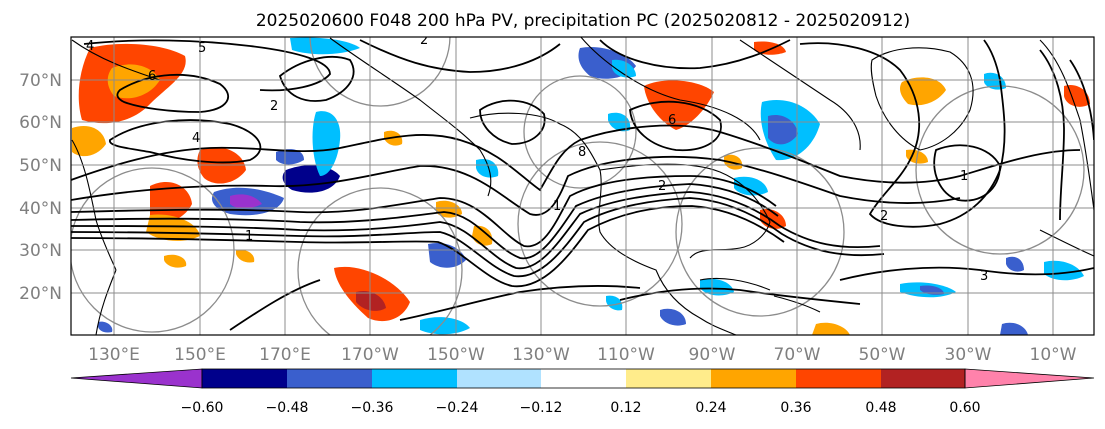  What do you see at coordinates (882, 355) in the screenshot?
I see `lon-tick-label: 50°W` at bounding box center [882, 355].